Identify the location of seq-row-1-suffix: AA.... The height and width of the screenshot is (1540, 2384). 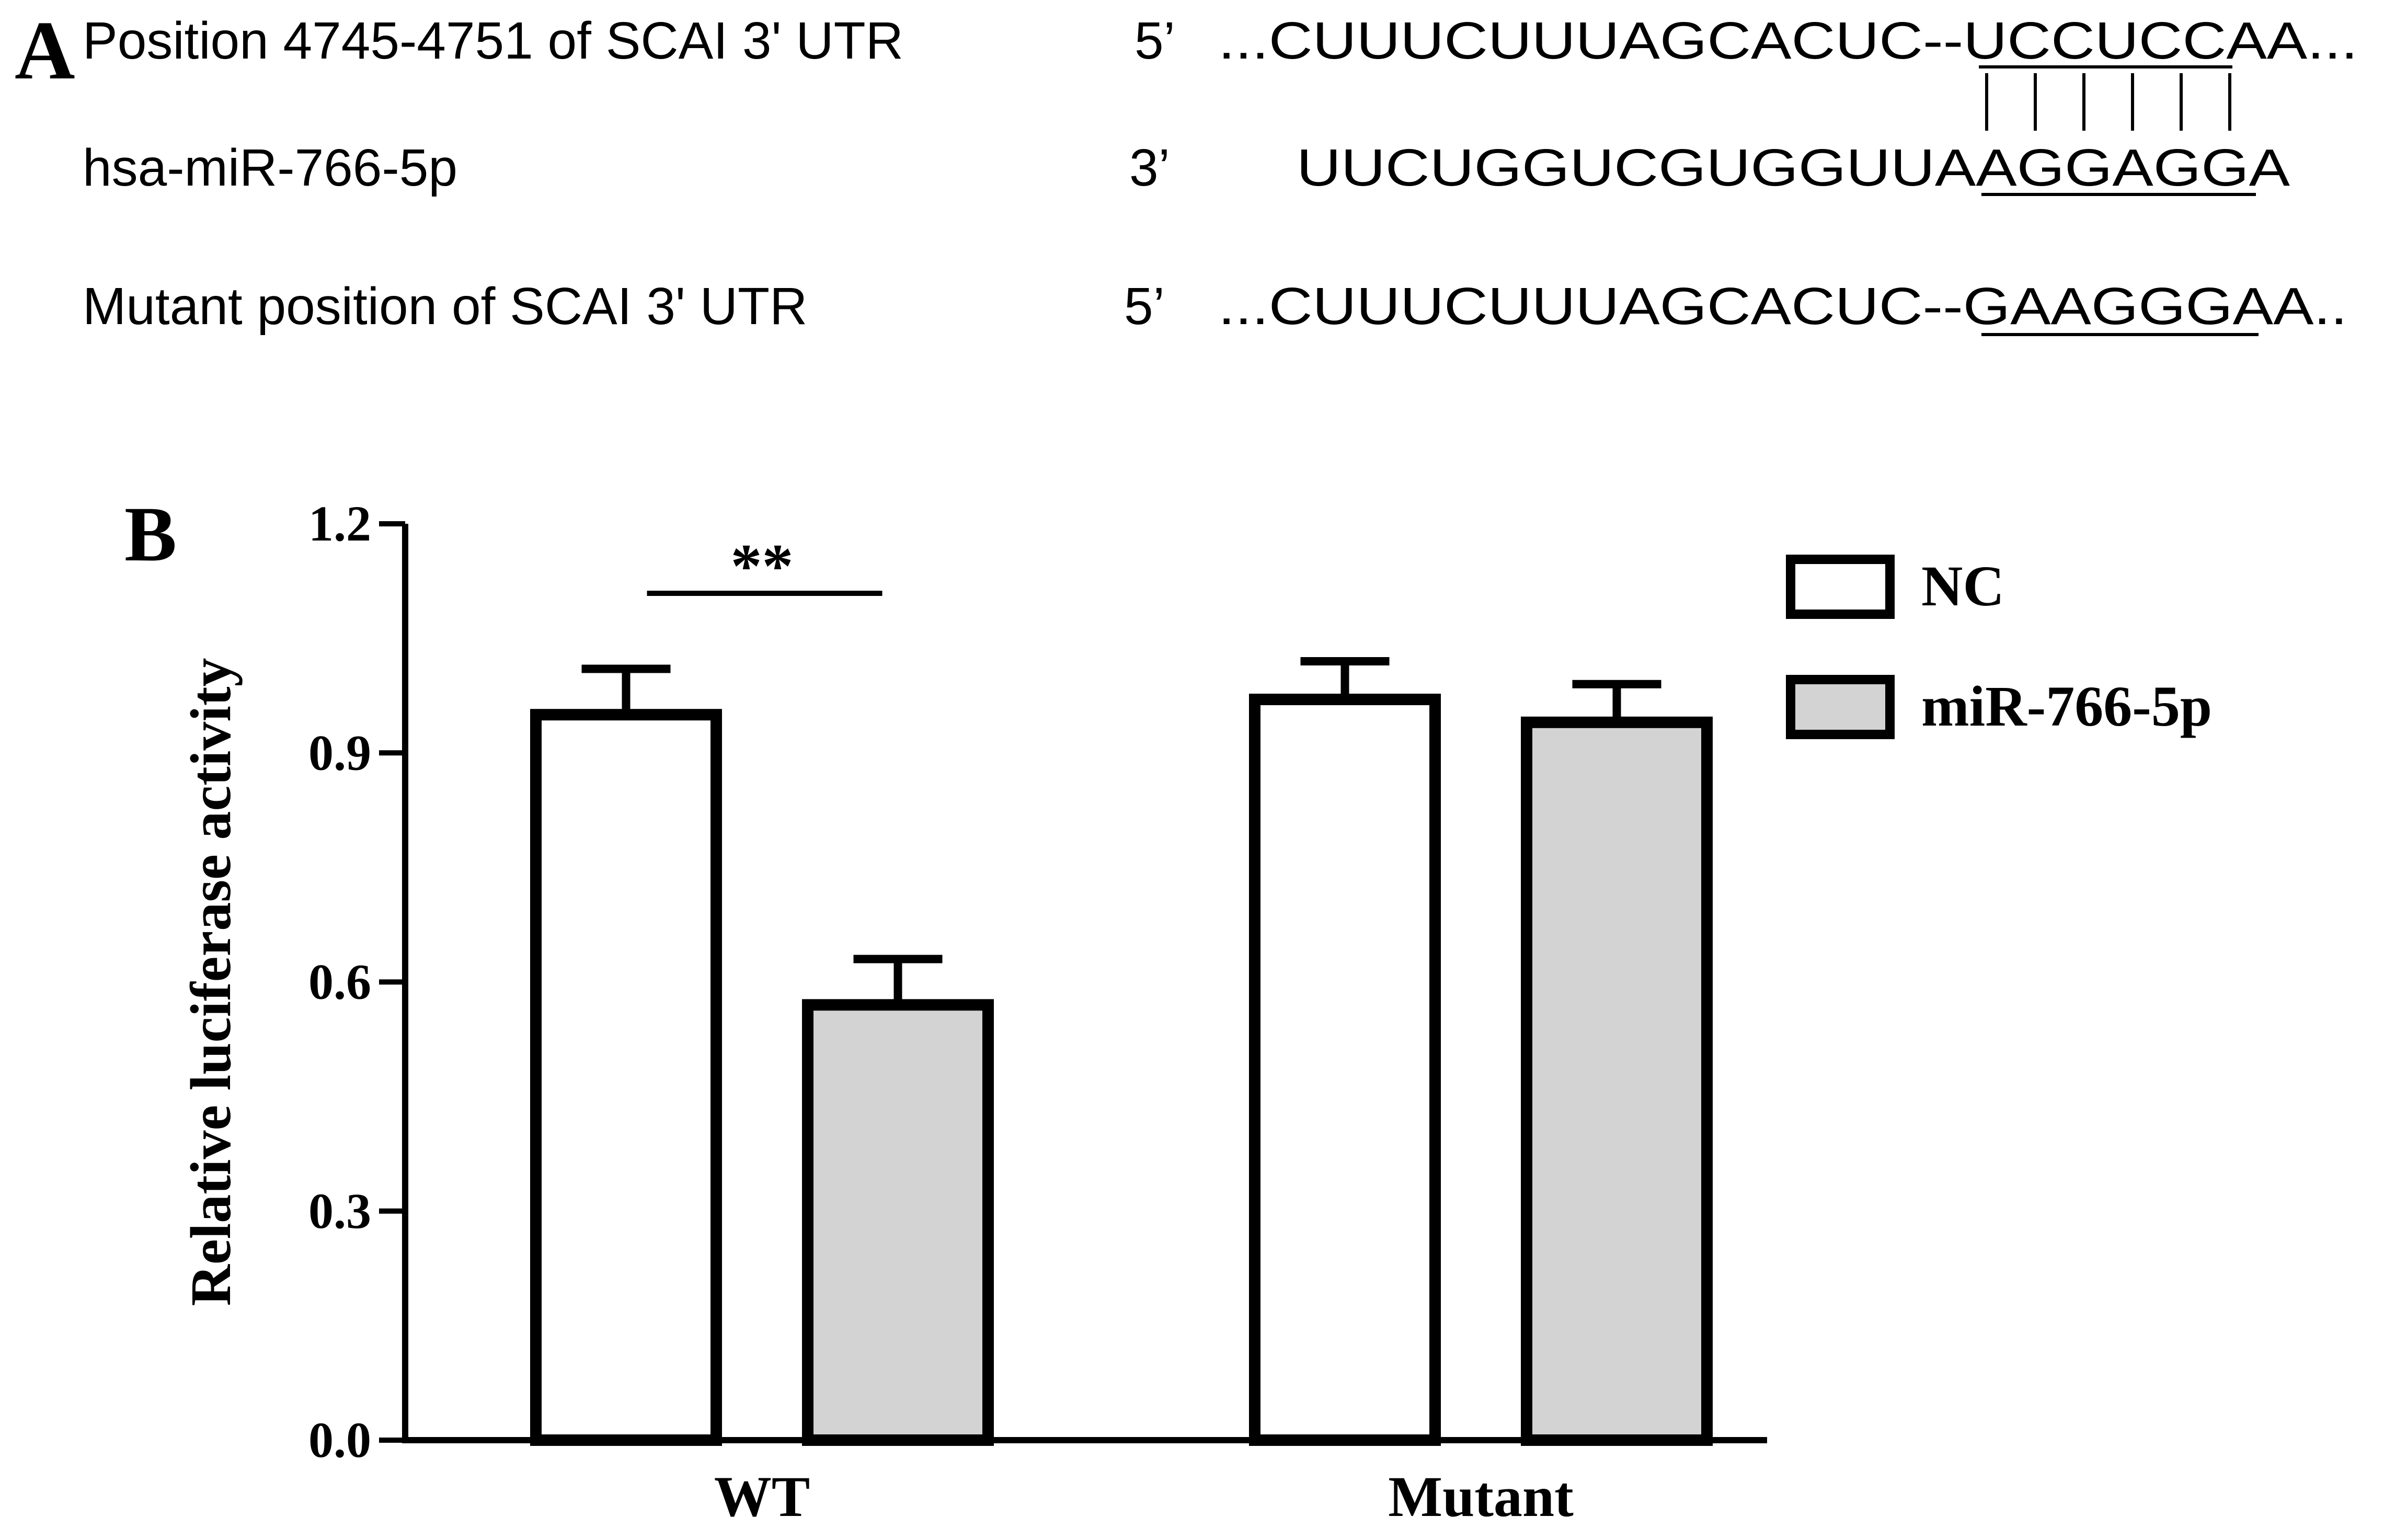
(2292, 41).